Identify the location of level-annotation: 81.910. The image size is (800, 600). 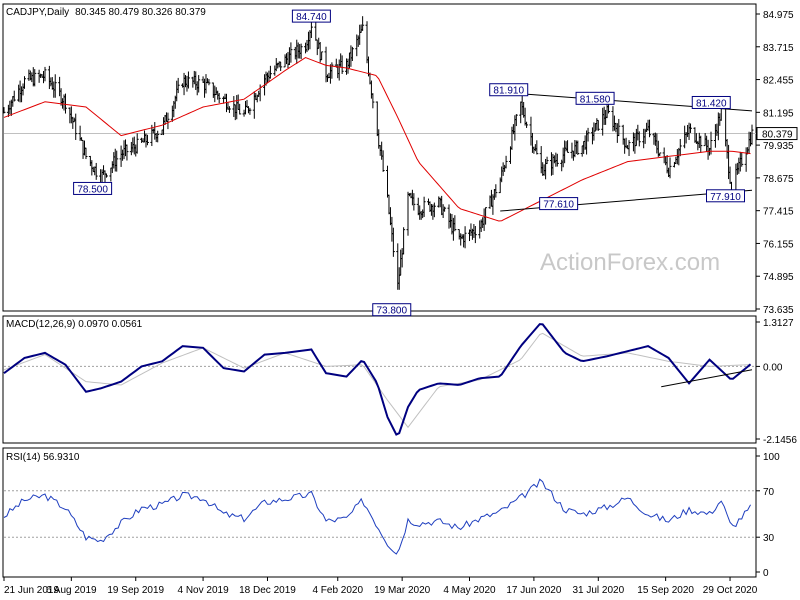
(509, 90).